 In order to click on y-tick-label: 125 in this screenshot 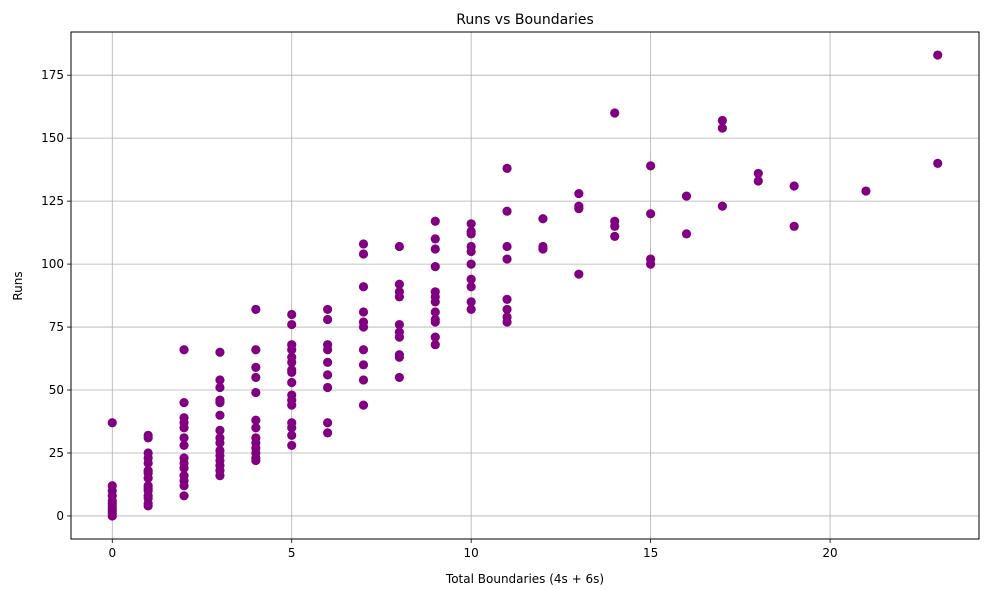, I will do `click(52, 201)`.